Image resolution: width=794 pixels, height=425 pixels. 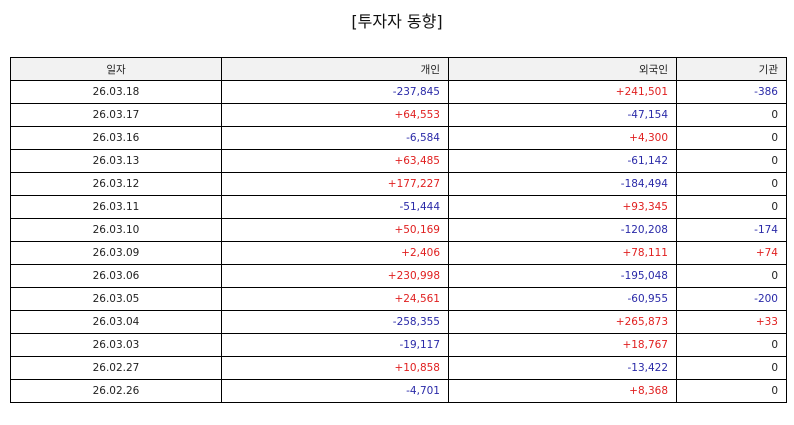 I want to click on cell-foreign: -13,422, so click(x=562, y=368).